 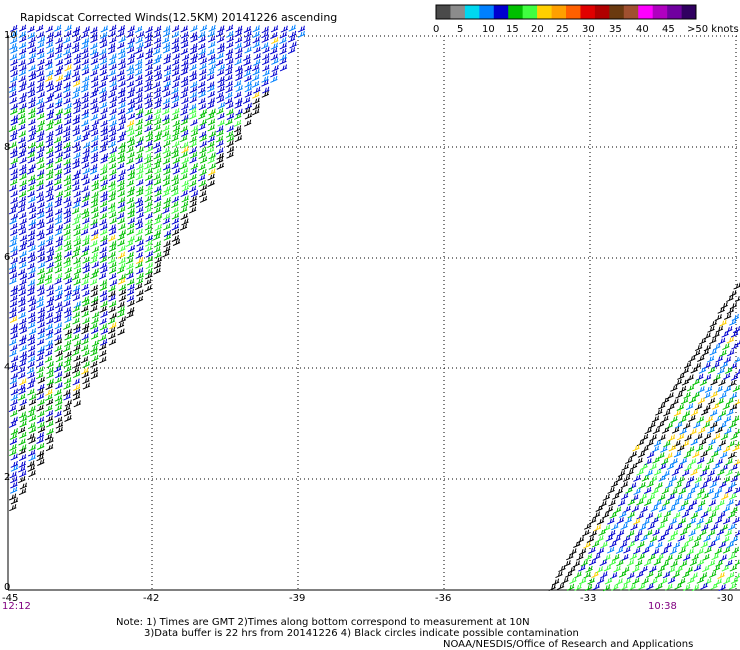 What do you see at coordinates (689, 12) in the screenshot?
I see `legend-swatch` at bounding box center [689, 12].